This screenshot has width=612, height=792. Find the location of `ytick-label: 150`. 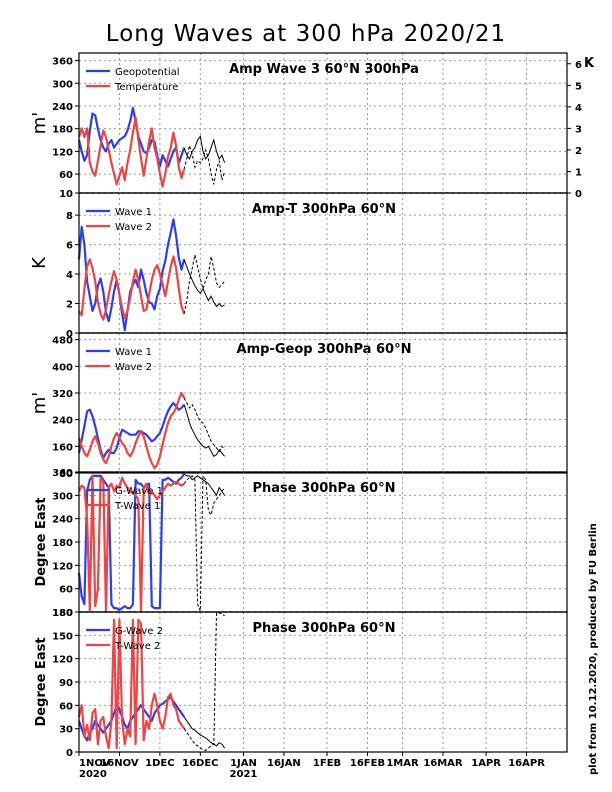

ytick-label: 150 is located at coordinates (62, 636).